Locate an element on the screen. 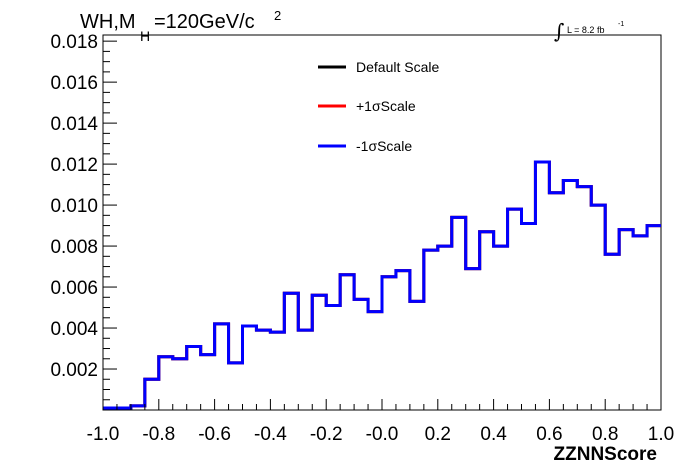  legend: Default Scale +1σScale -1σScale is located at coordinates (378, 106).